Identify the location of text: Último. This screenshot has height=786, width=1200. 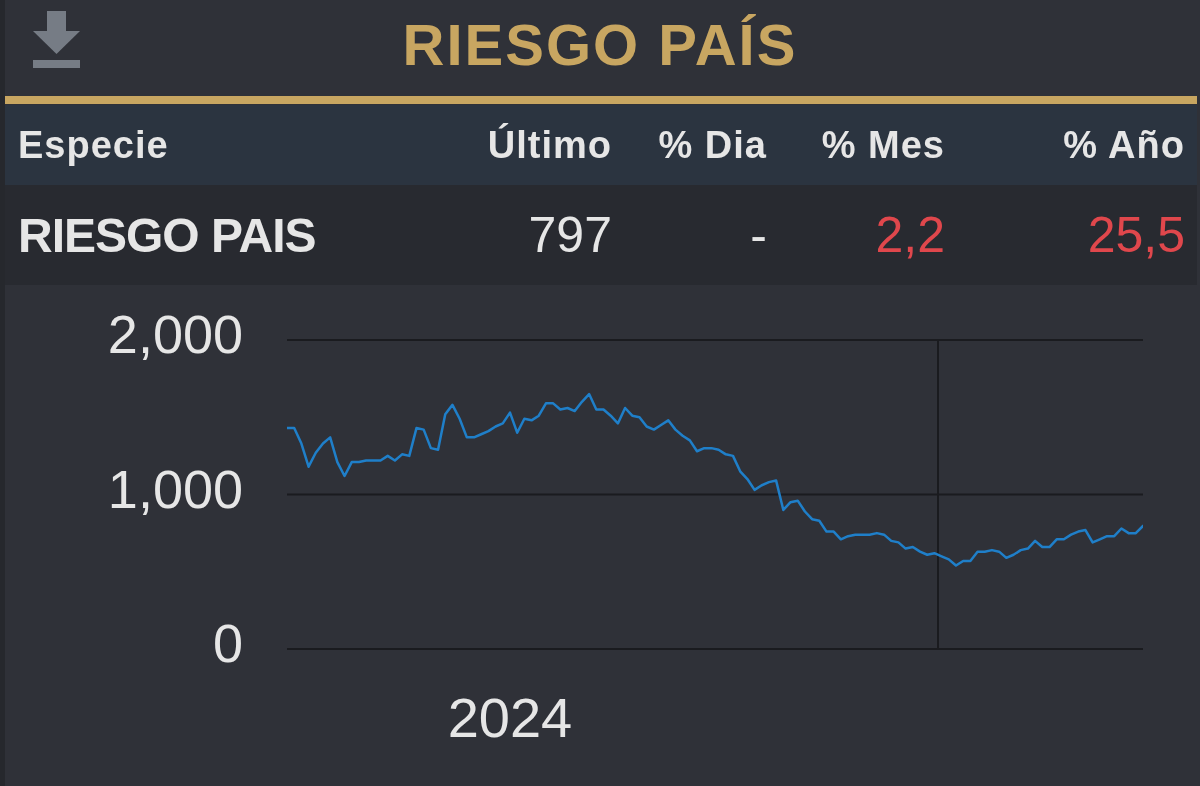
(549, 145).